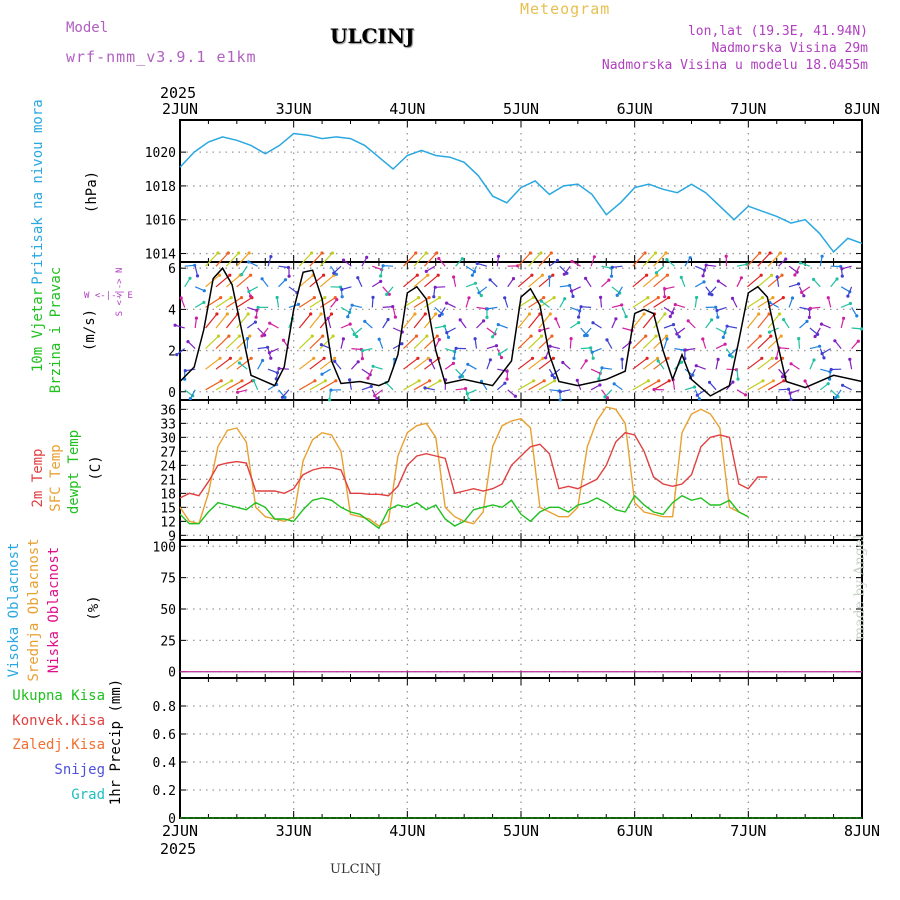 The height and width of the screenshot is (900, 900). I want to click on lonlat-label: lon,lat (19.3E, 41.94N), so click(777, 31).